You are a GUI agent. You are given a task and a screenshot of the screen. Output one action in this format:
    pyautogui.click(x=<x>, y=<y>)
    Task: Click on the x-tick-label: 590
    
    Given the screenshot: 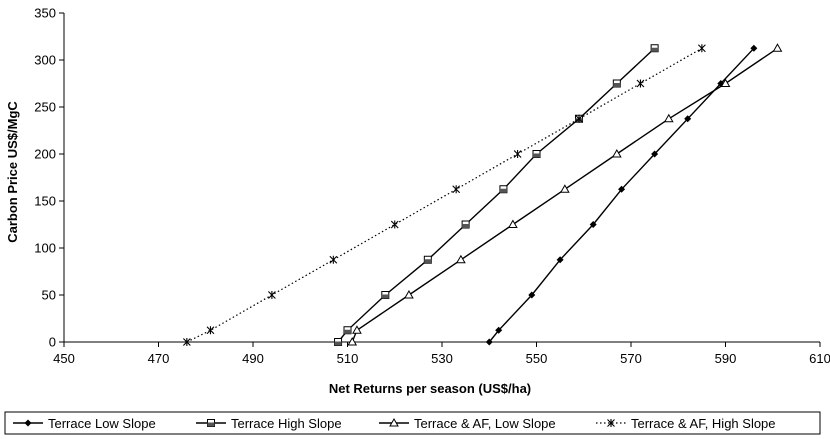 What is the action you would take?
    pyautogui.click(x=726, y=358)
    